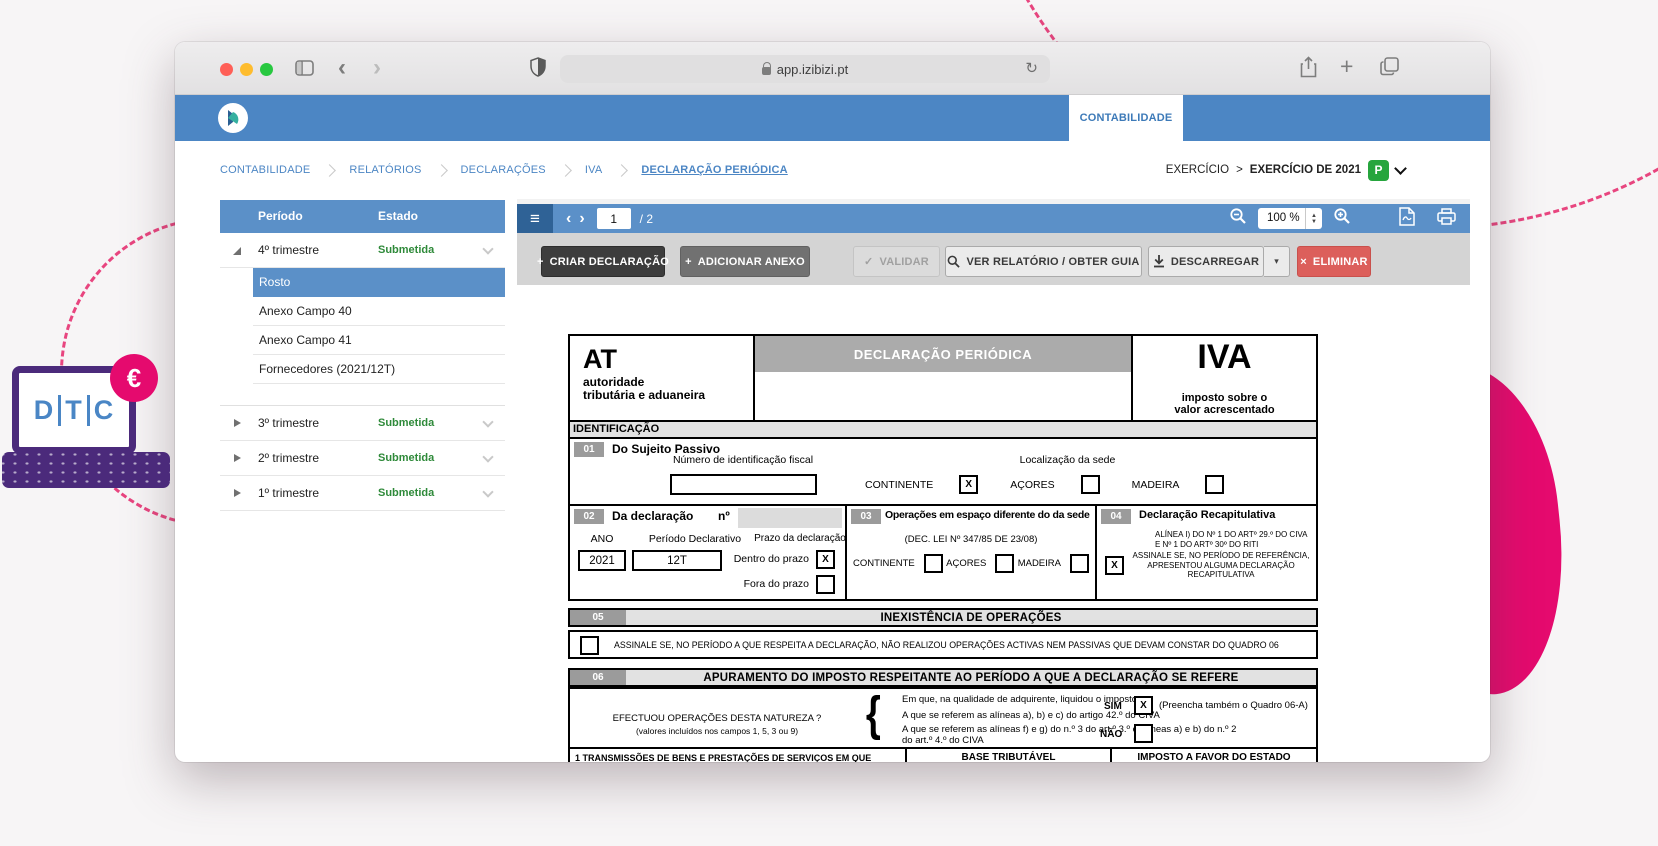 This screenshot has width=1658, height=846. Describe the element at coordinates (265, 170) in the screenshot. I see `breadcrumb-contabilidade: CONTABILIDADE` at that location.